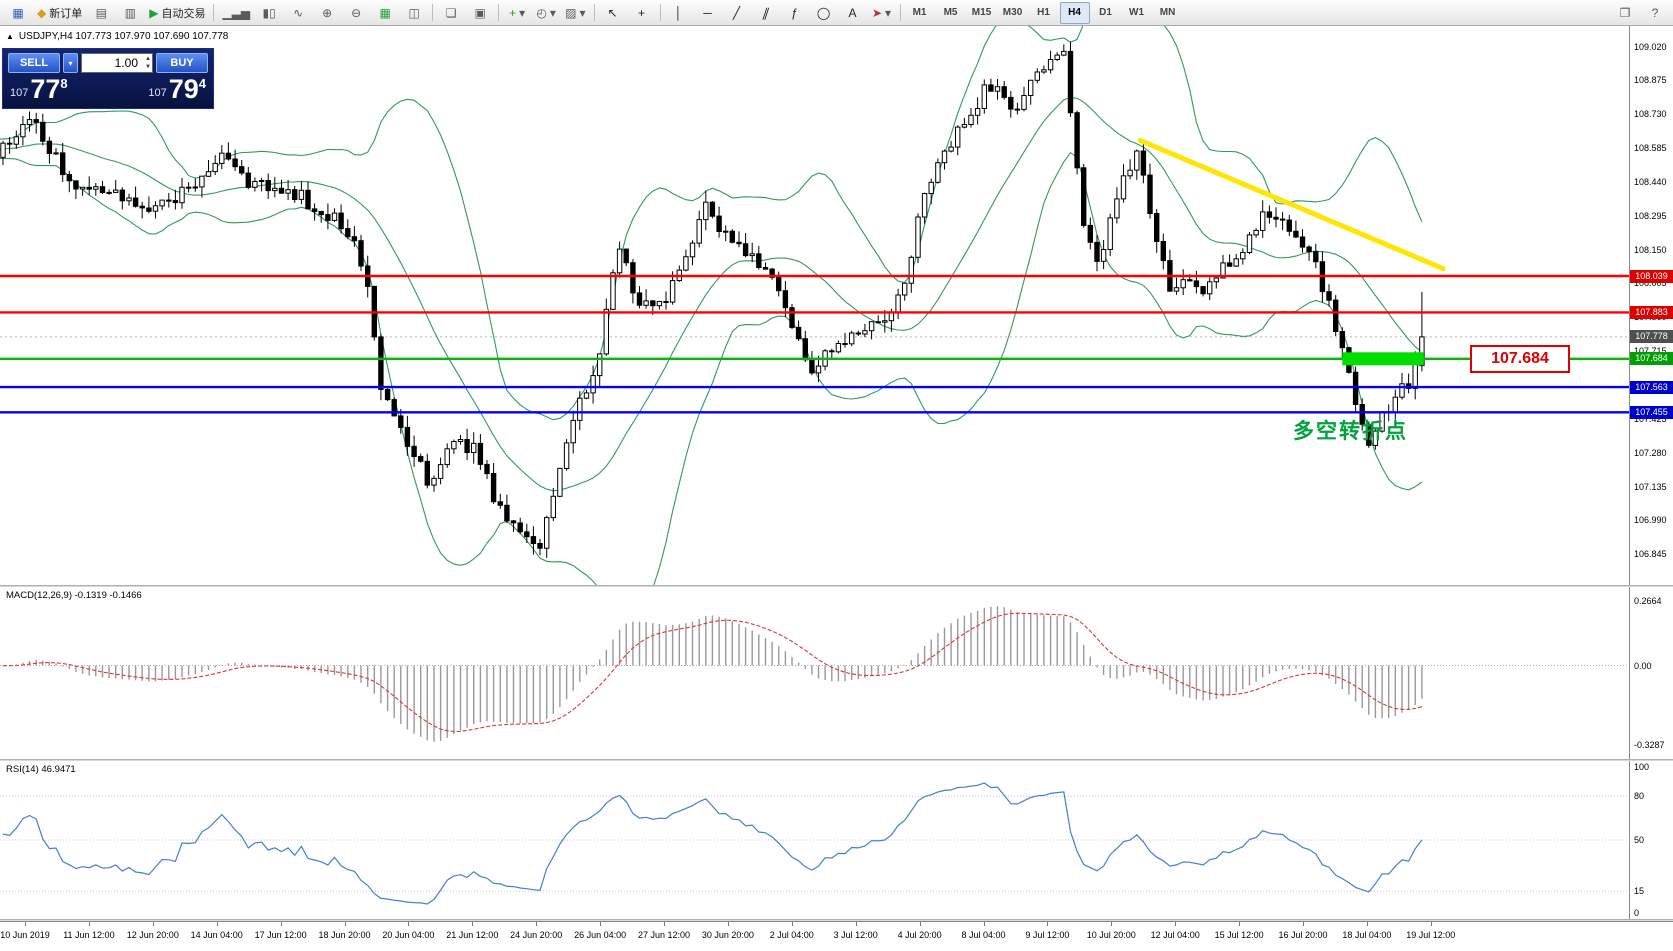  I want to click on charts-icon: ▤, so click(101, 12).